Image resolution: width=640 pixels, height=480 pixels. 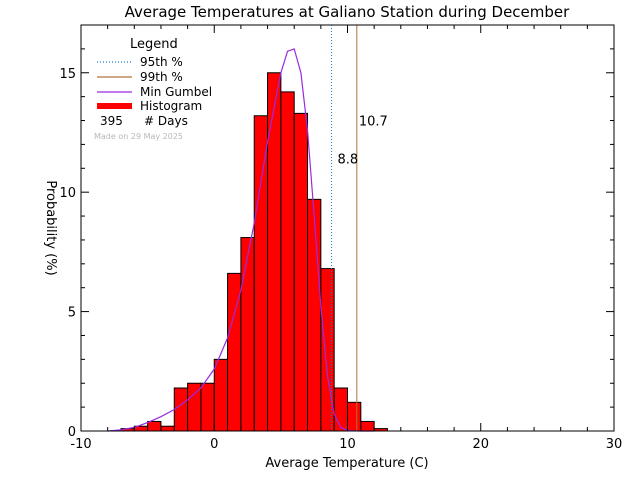 What do you see at coordinates (346, 463) in the screenshot?
I see `x-axis-label: Average Temperature (C)` at bounding box center [346, 463].